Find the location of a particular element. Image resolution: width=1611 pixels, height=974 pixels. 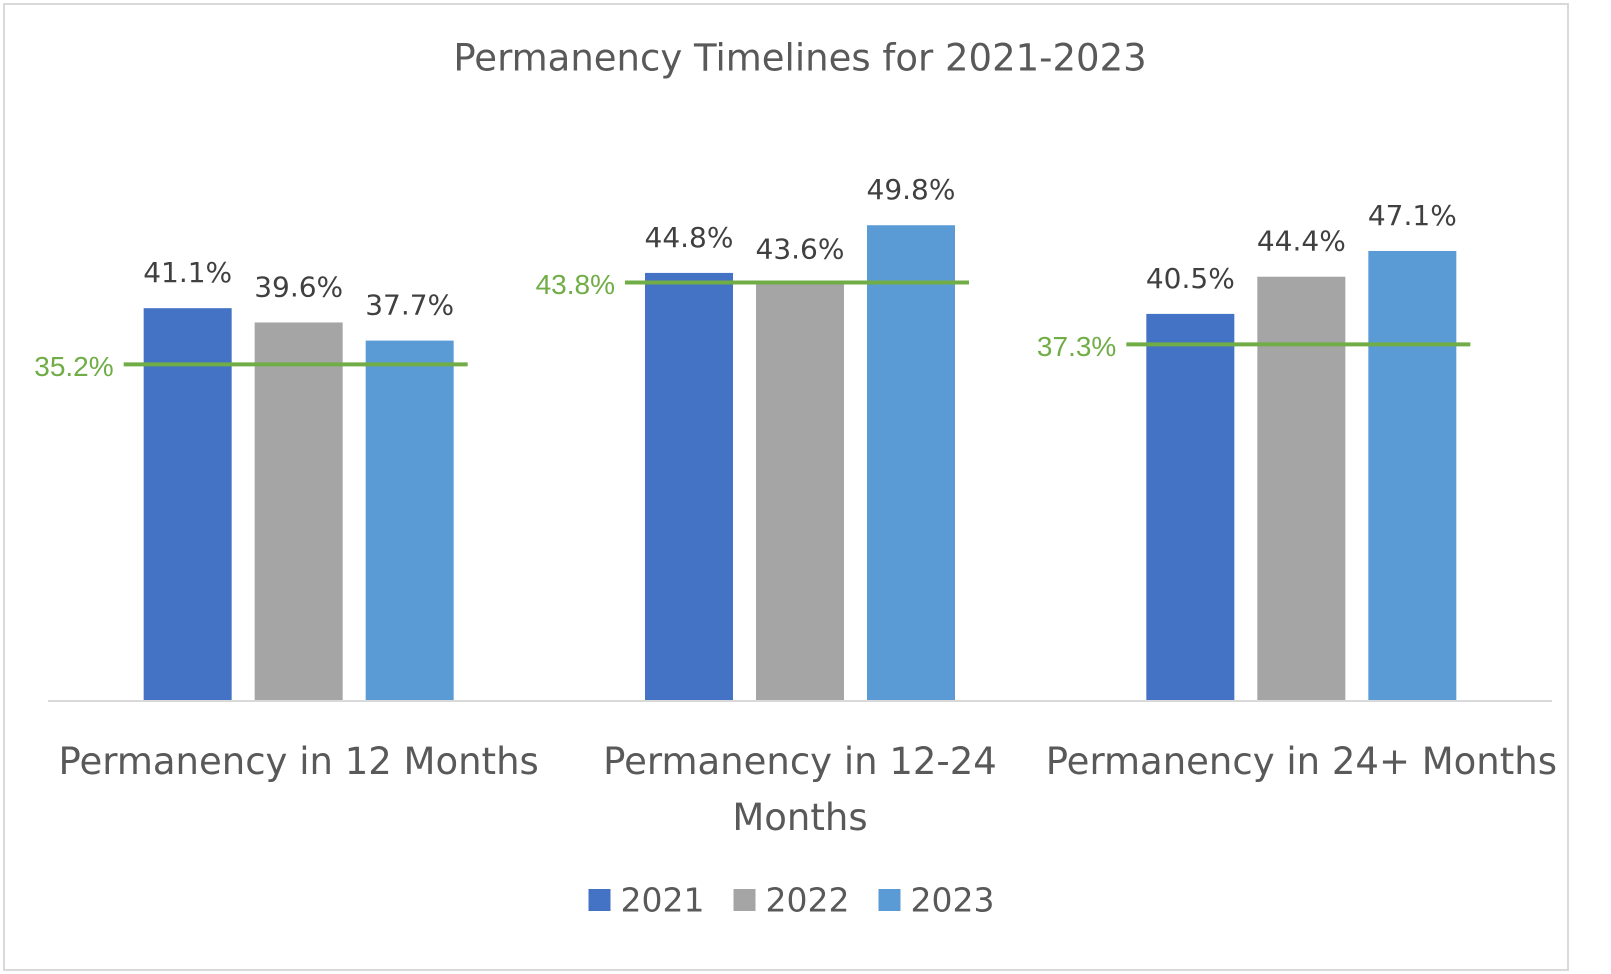

x-tick-label: Permanency in 12 Months is located at coordinates (298, 761).